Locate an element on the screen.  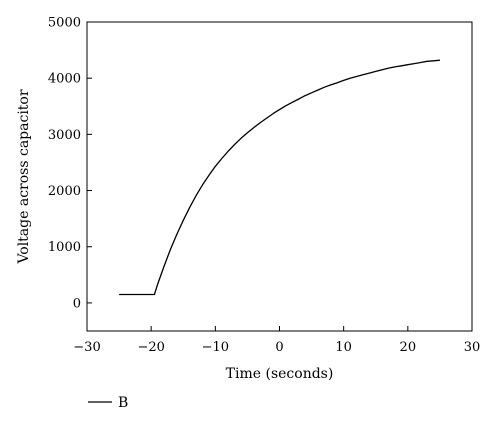
x-tick-label: −20 is located at coordinates (150, 347).